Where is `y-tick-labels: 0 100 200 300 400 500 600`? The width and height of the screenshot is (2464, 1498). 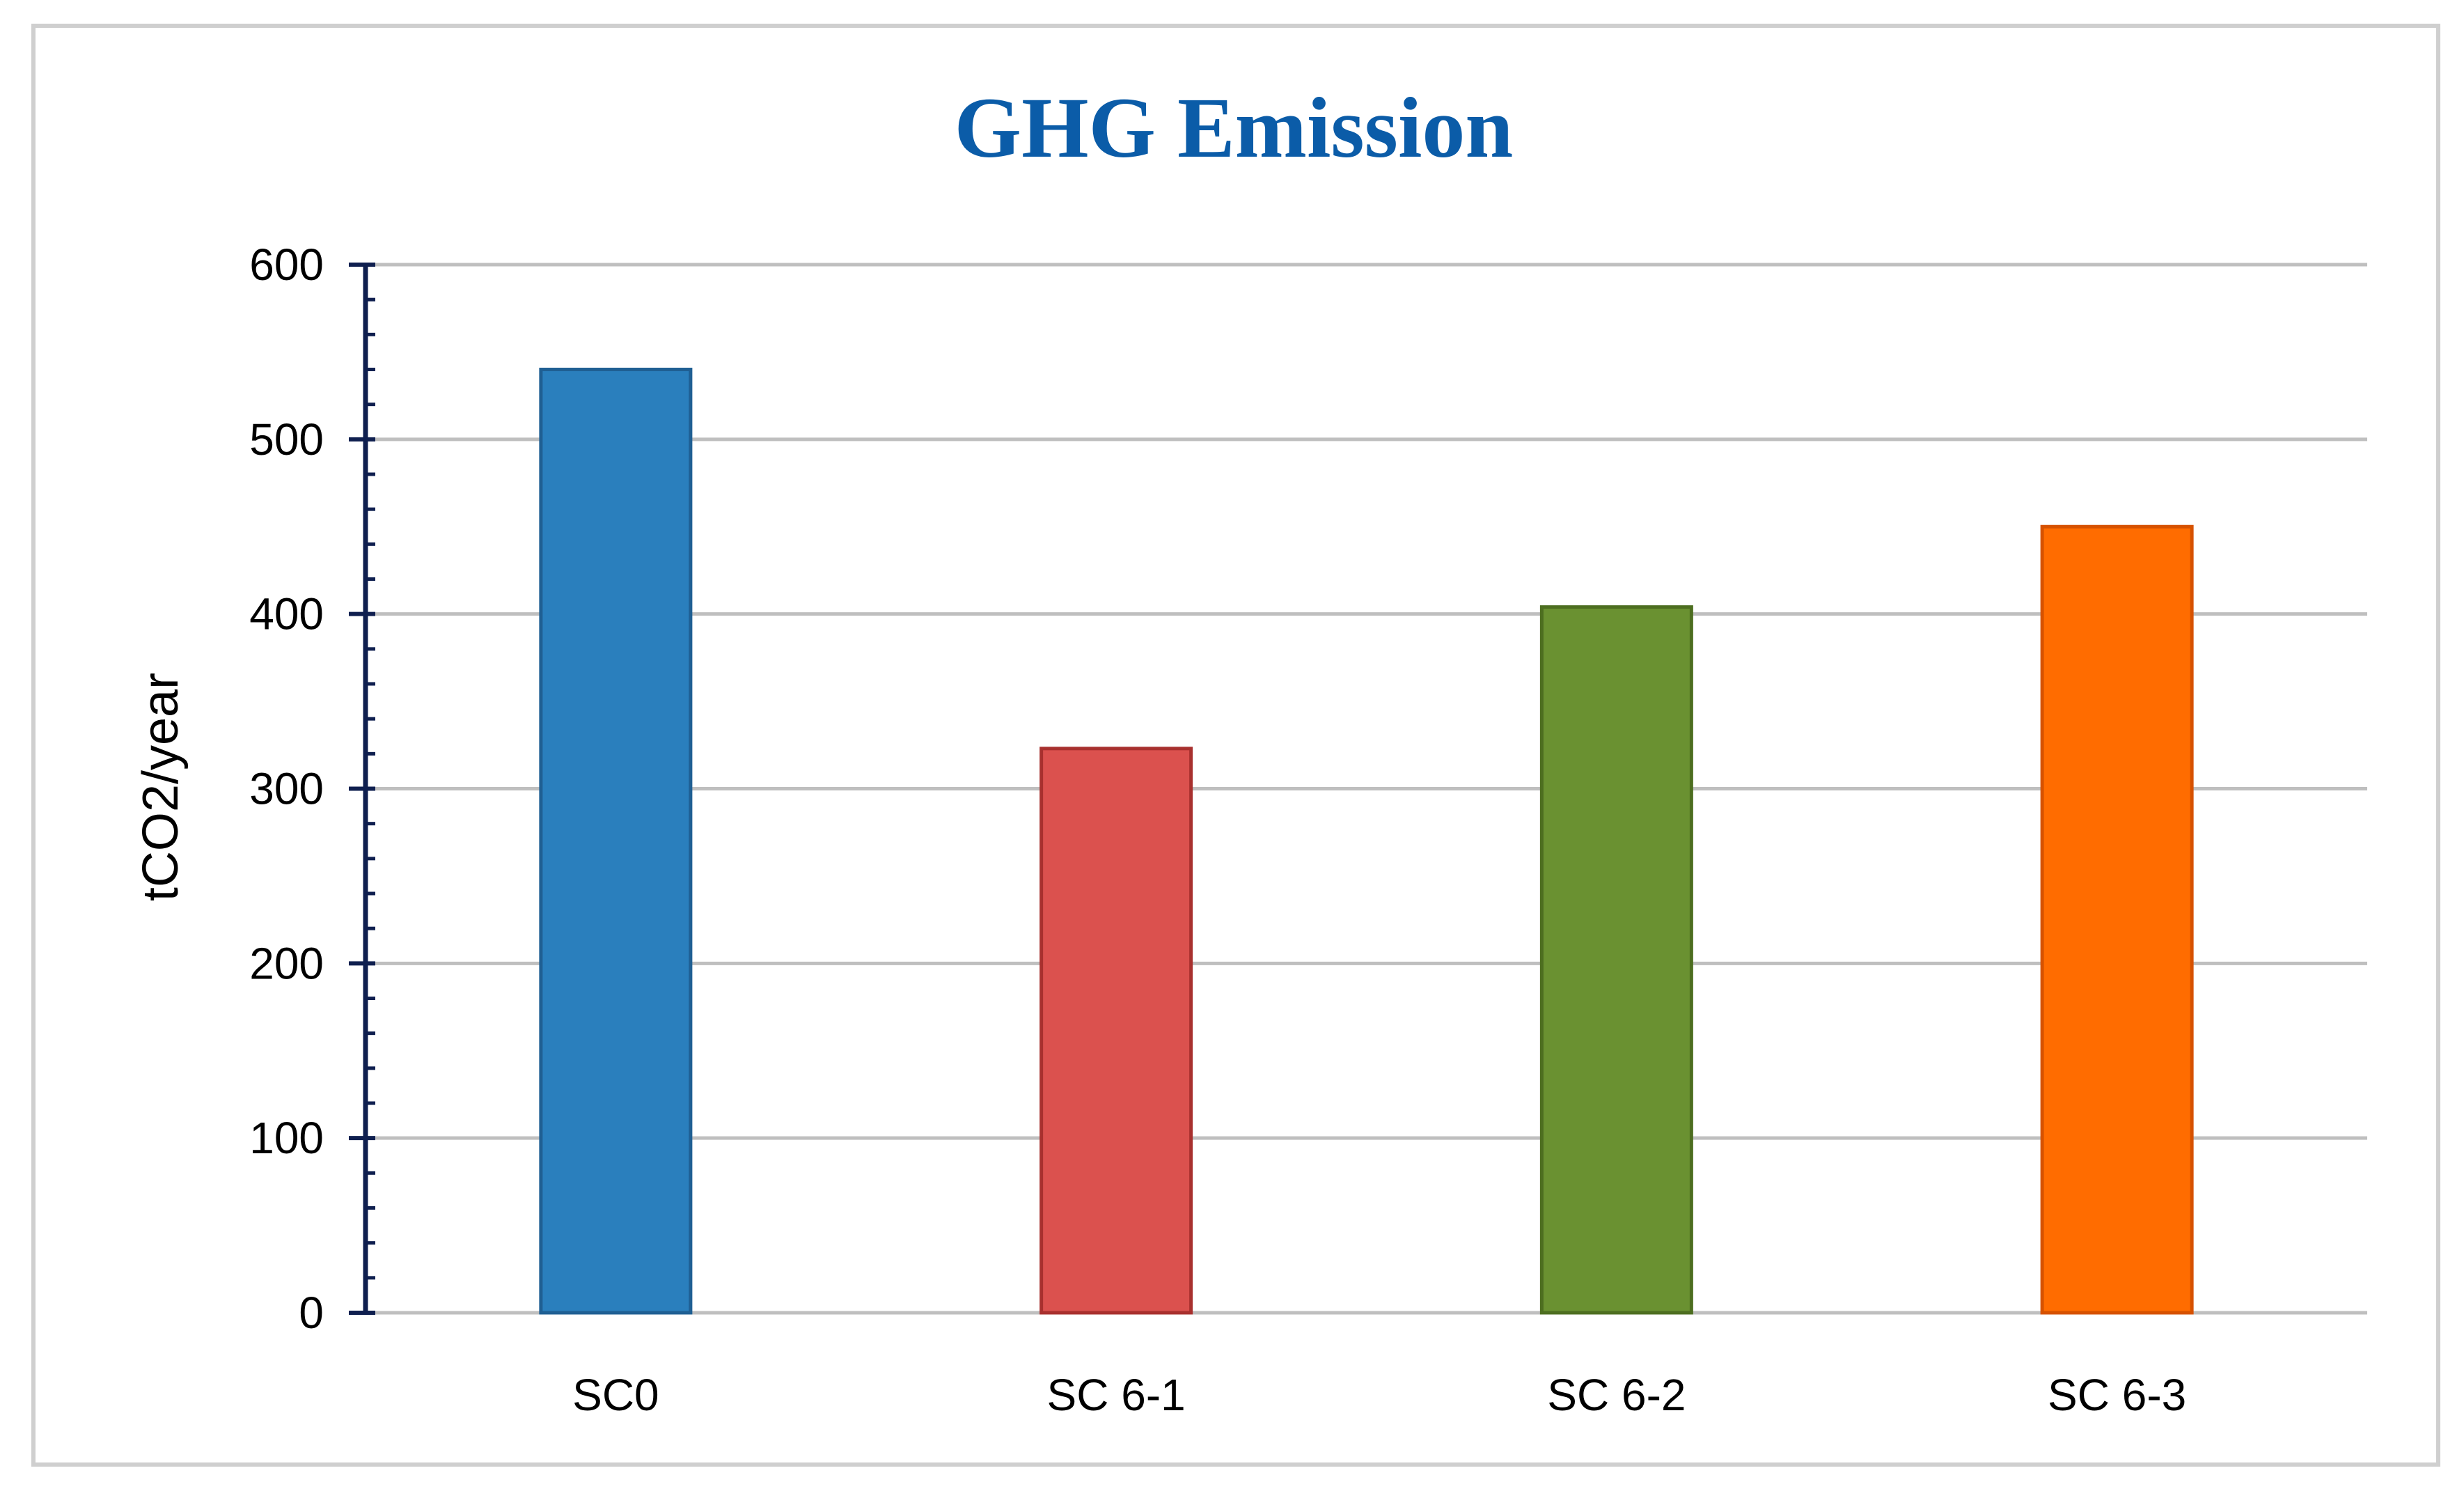 y-tick-labels: 0 100 200 300 400 500 600 is located at coordinates (286, 789).